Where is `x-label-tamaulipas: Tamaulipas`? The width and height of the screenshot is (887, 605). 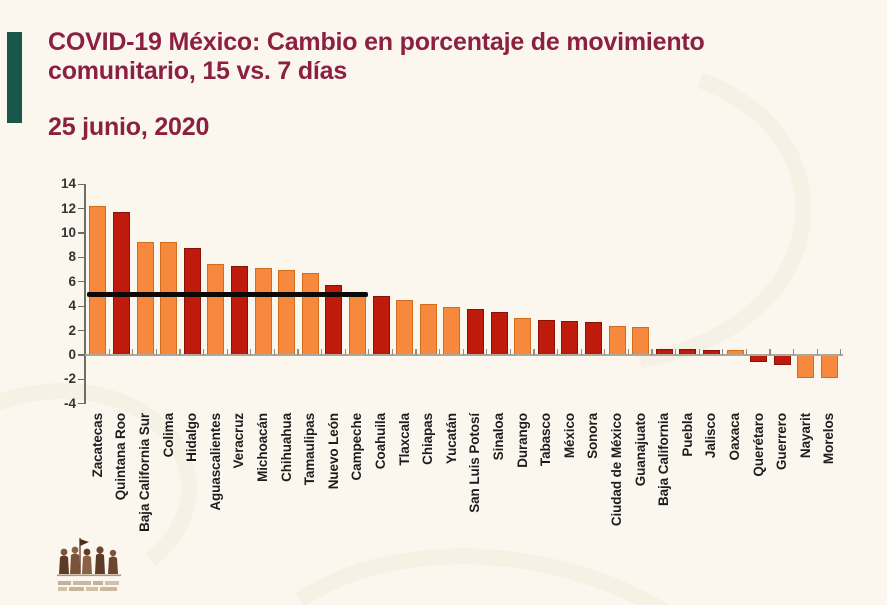
x-label-tamaulipas: Tamaulipas is located at coordinates (310, 449).